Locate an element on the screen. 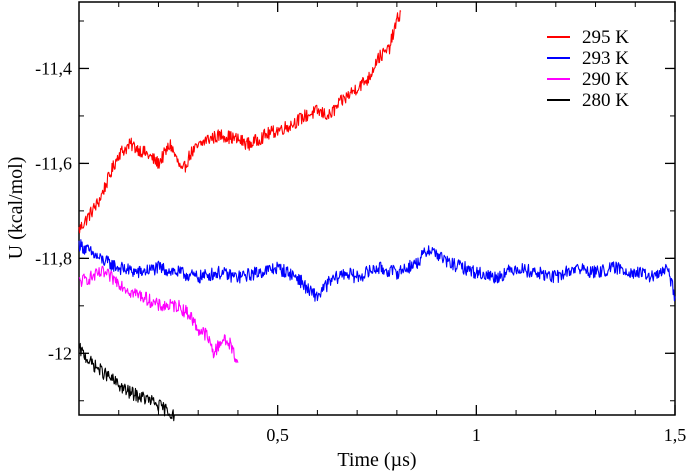 The height and width of the screenshot is (472, 690). legend-label-293-k: 293 K is located at coordinates (605, 58).